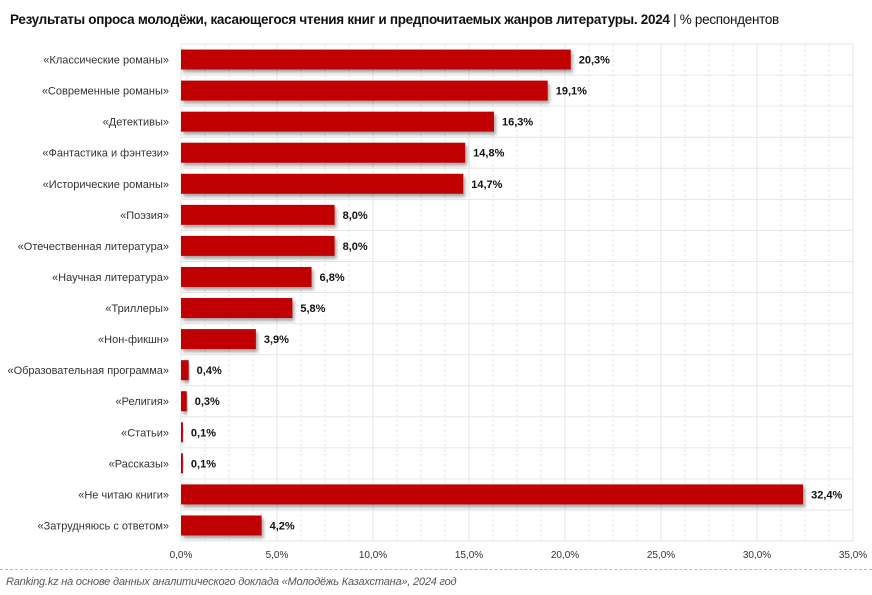 Image resolution: width=872 pixels, height=595 pixels. Describe the element at coordinates (136, 123) in the screenshot. I see `category-label: «Детективы»` at that location.